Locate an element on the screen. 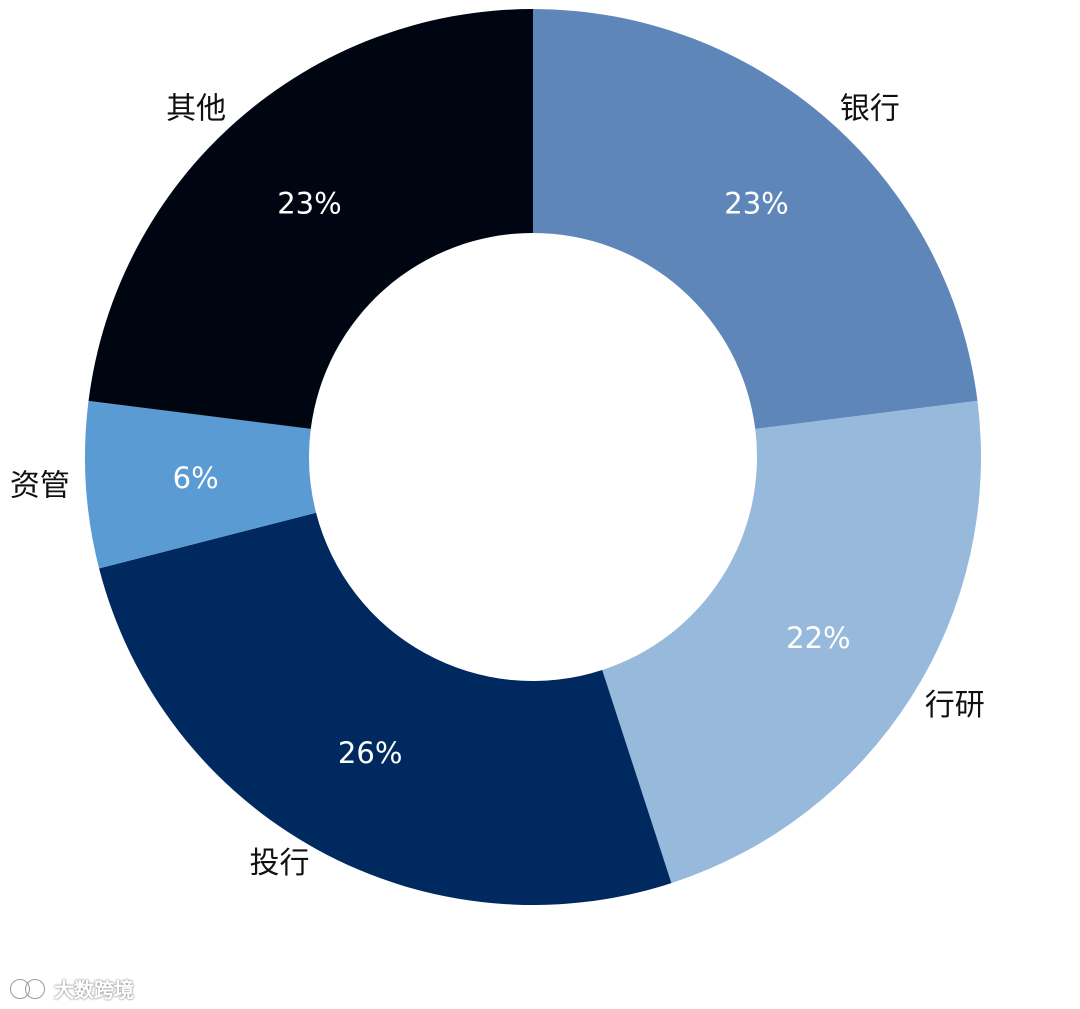 The width and height of the screenshot is (1080, 1009). pie-slice-2-percent-label: 22% is located at coordinates (818, 638).